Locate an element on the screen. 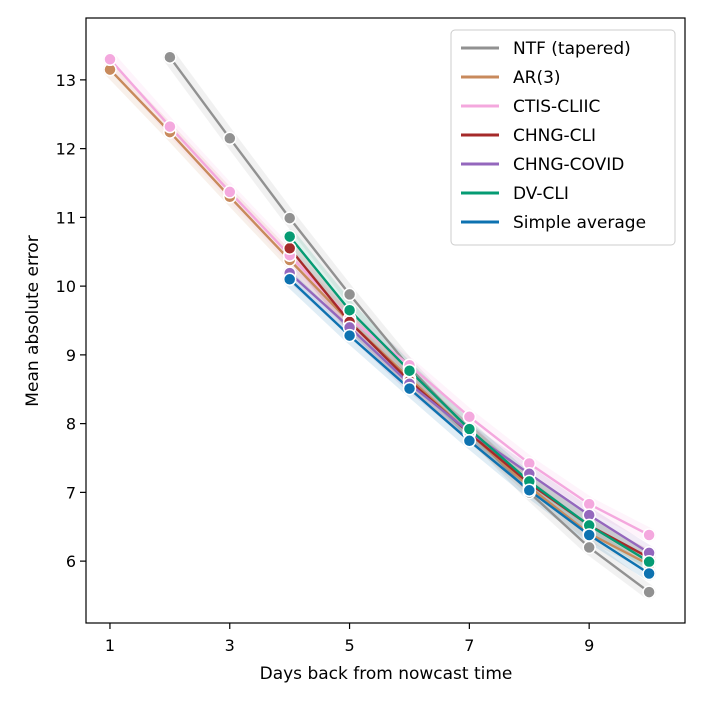 The image size is (706, 706). legend-label-ar-3: AR(3) is located at coordinates (537, 78).